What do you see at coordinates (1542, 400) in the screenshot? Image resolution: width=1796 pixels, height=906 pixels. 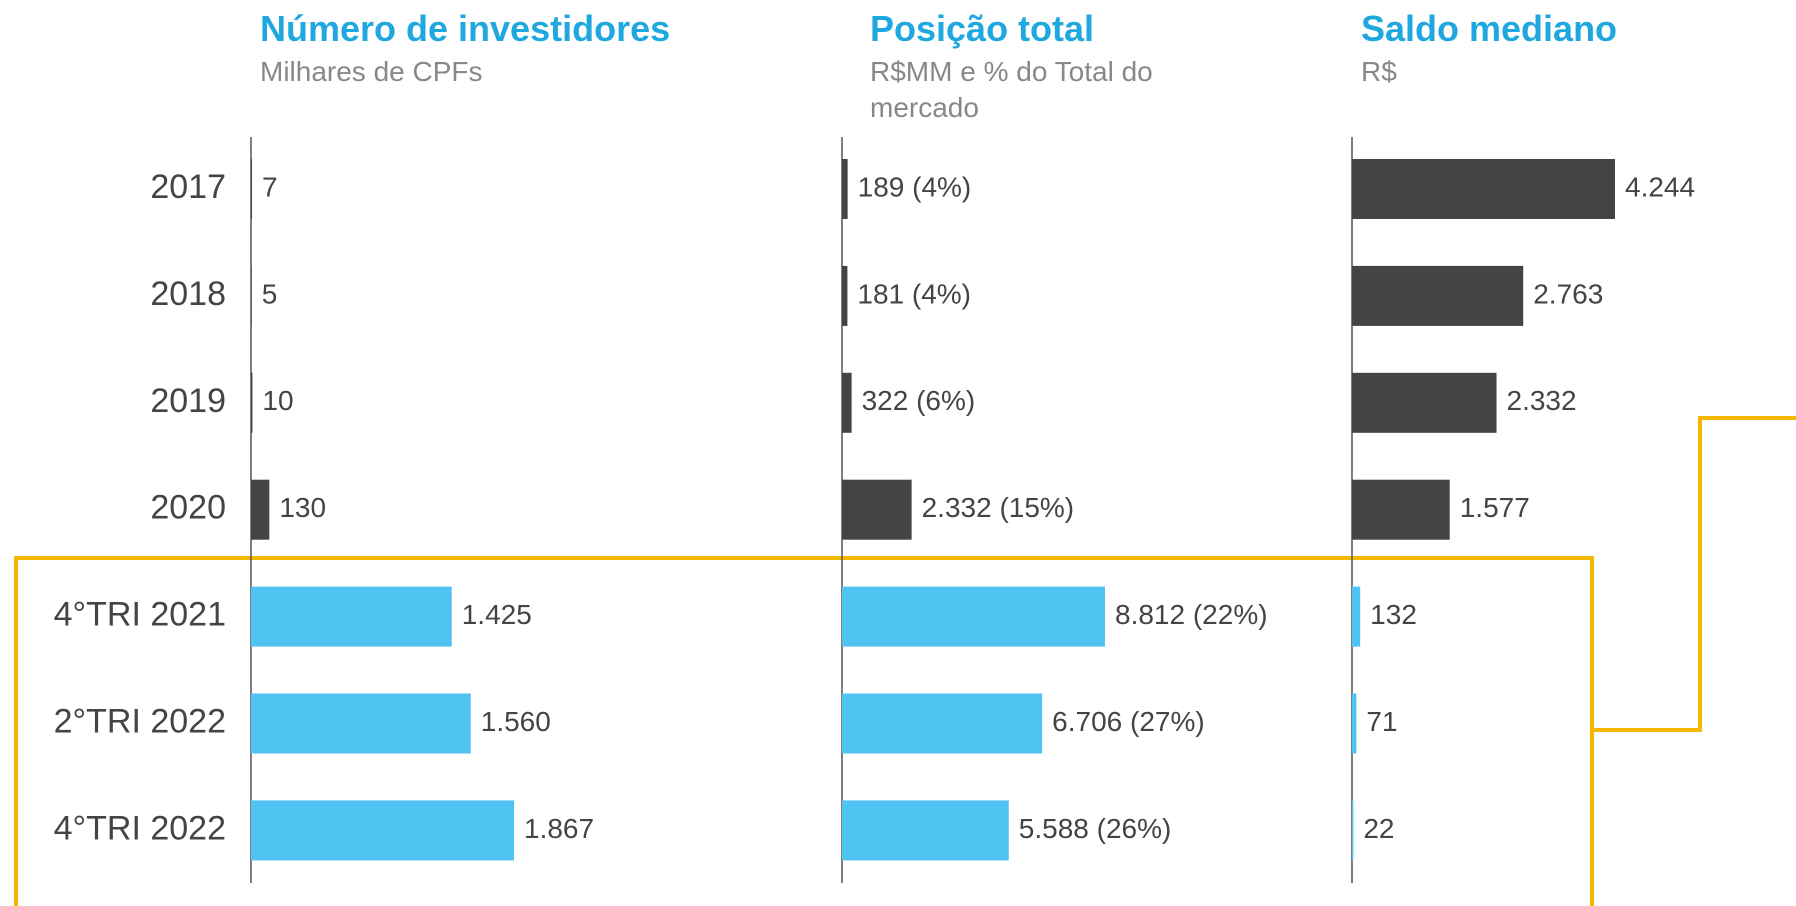 I see `value-label: 2.332` at bounding box center [1542, 400].